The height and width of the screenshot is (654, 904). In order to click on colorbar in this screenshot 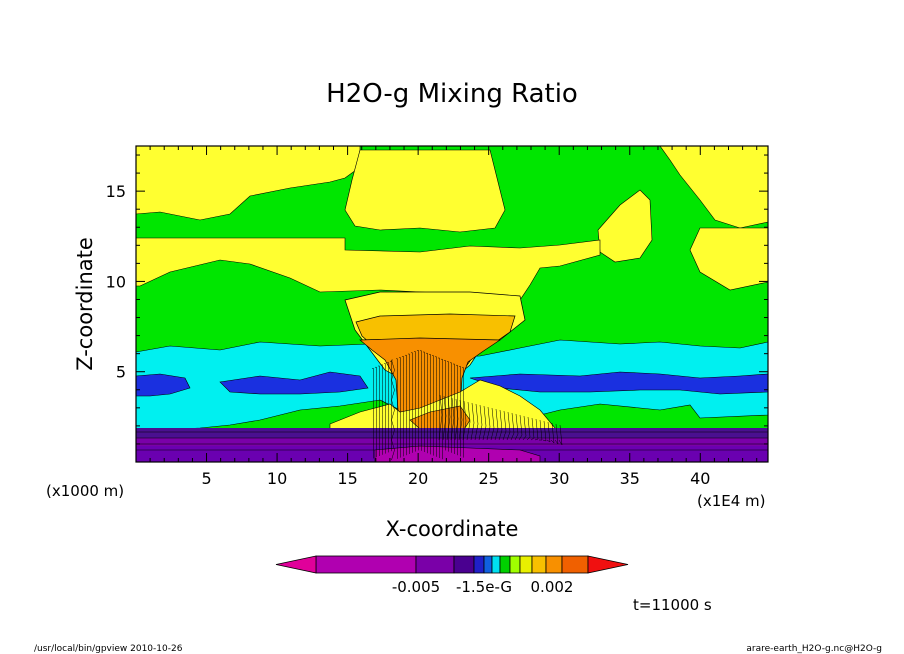, I will do `click(452, 564)`.